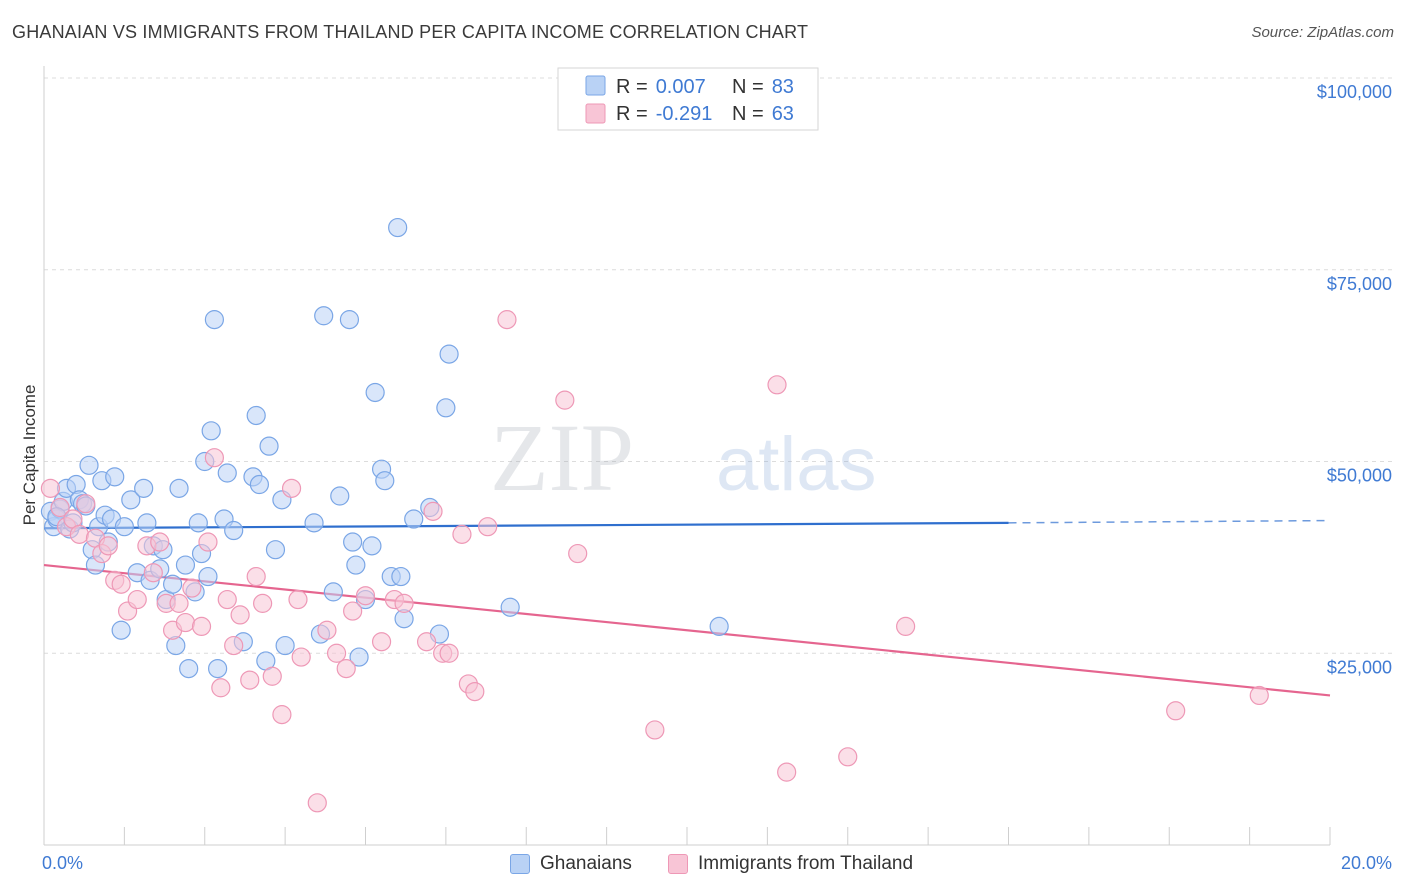  What do you see at coordinates (1359, 476) in the screenshot?
I see `y-tick-label-1: $50,000` at bounding box center [1359, 476].